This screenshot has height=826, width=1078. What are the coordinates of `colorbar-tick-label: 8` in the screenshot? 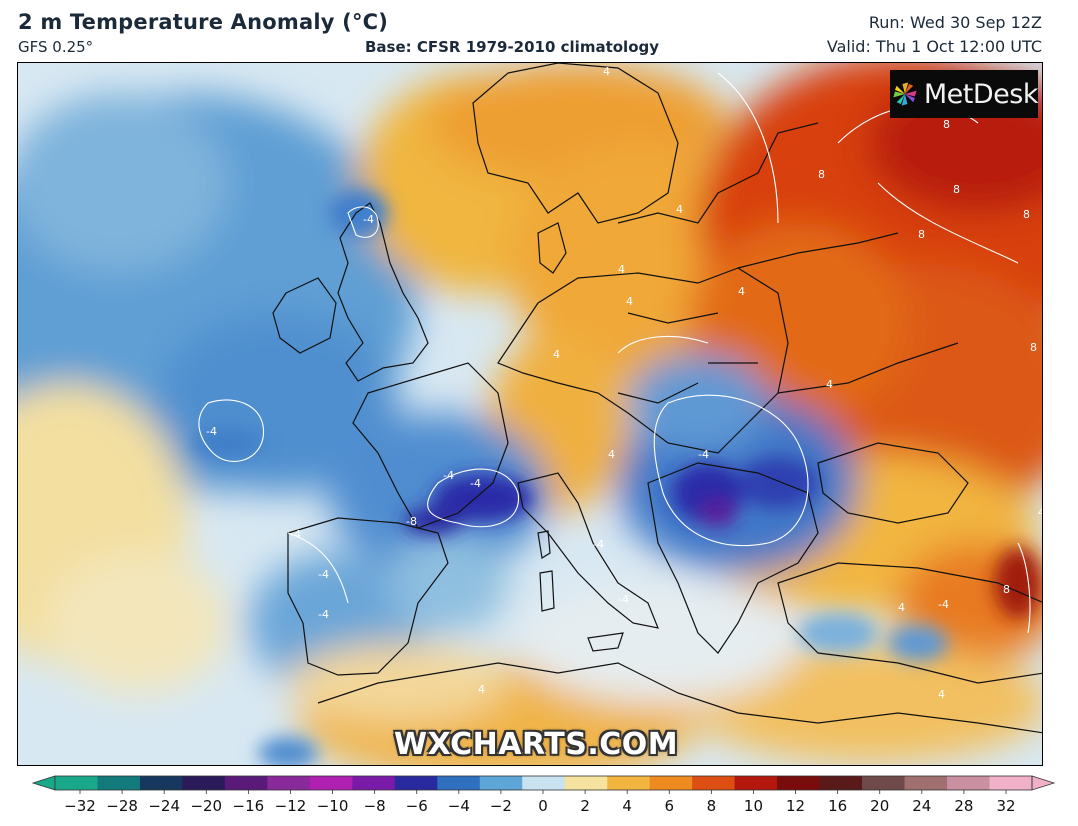 It's located at (712, 806).